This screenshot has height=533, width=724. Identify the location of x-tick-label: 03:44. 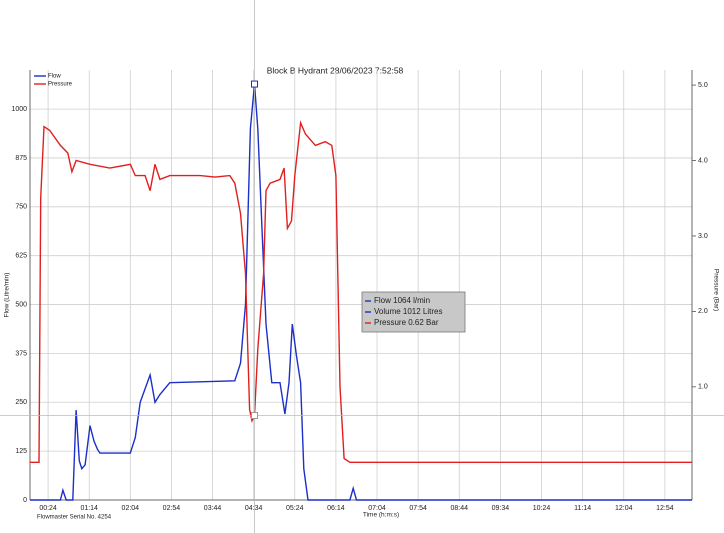
(213, 508).